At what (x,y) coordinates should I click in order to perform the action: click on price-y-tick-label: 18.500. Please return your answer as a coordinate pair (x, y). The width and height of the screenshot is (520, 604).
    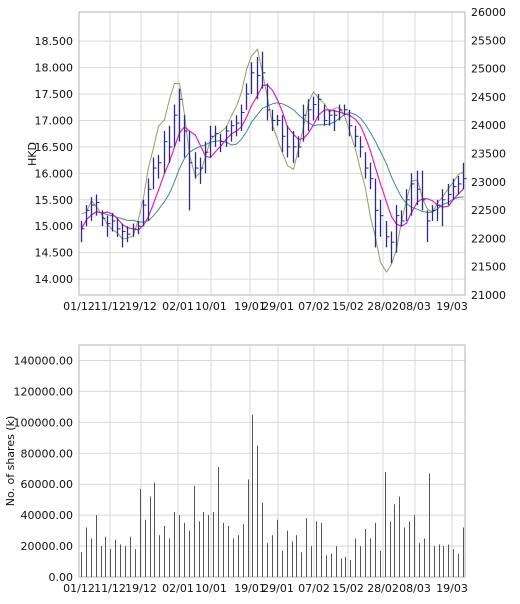
    Looking at the image, I should click on (54, 41).